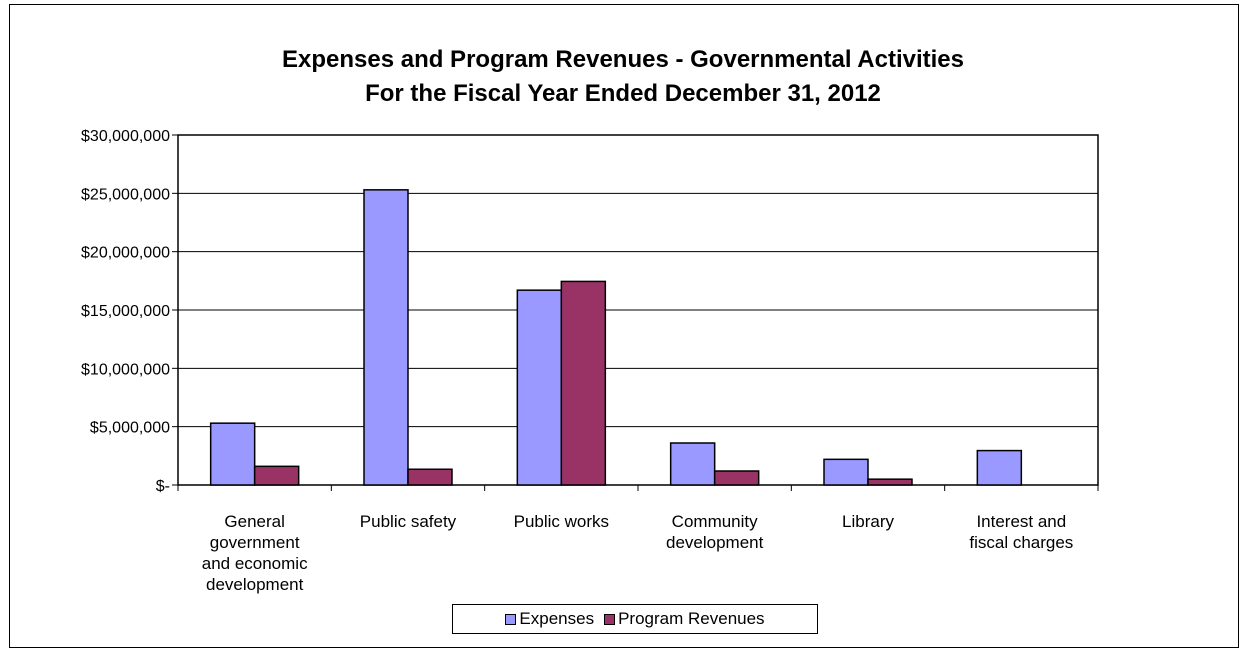 This screenshot has width=1246, height=652. Describe the element at coordinates (714, 521) in the screenshot. I see `x-category-label-line: Community` at that location.